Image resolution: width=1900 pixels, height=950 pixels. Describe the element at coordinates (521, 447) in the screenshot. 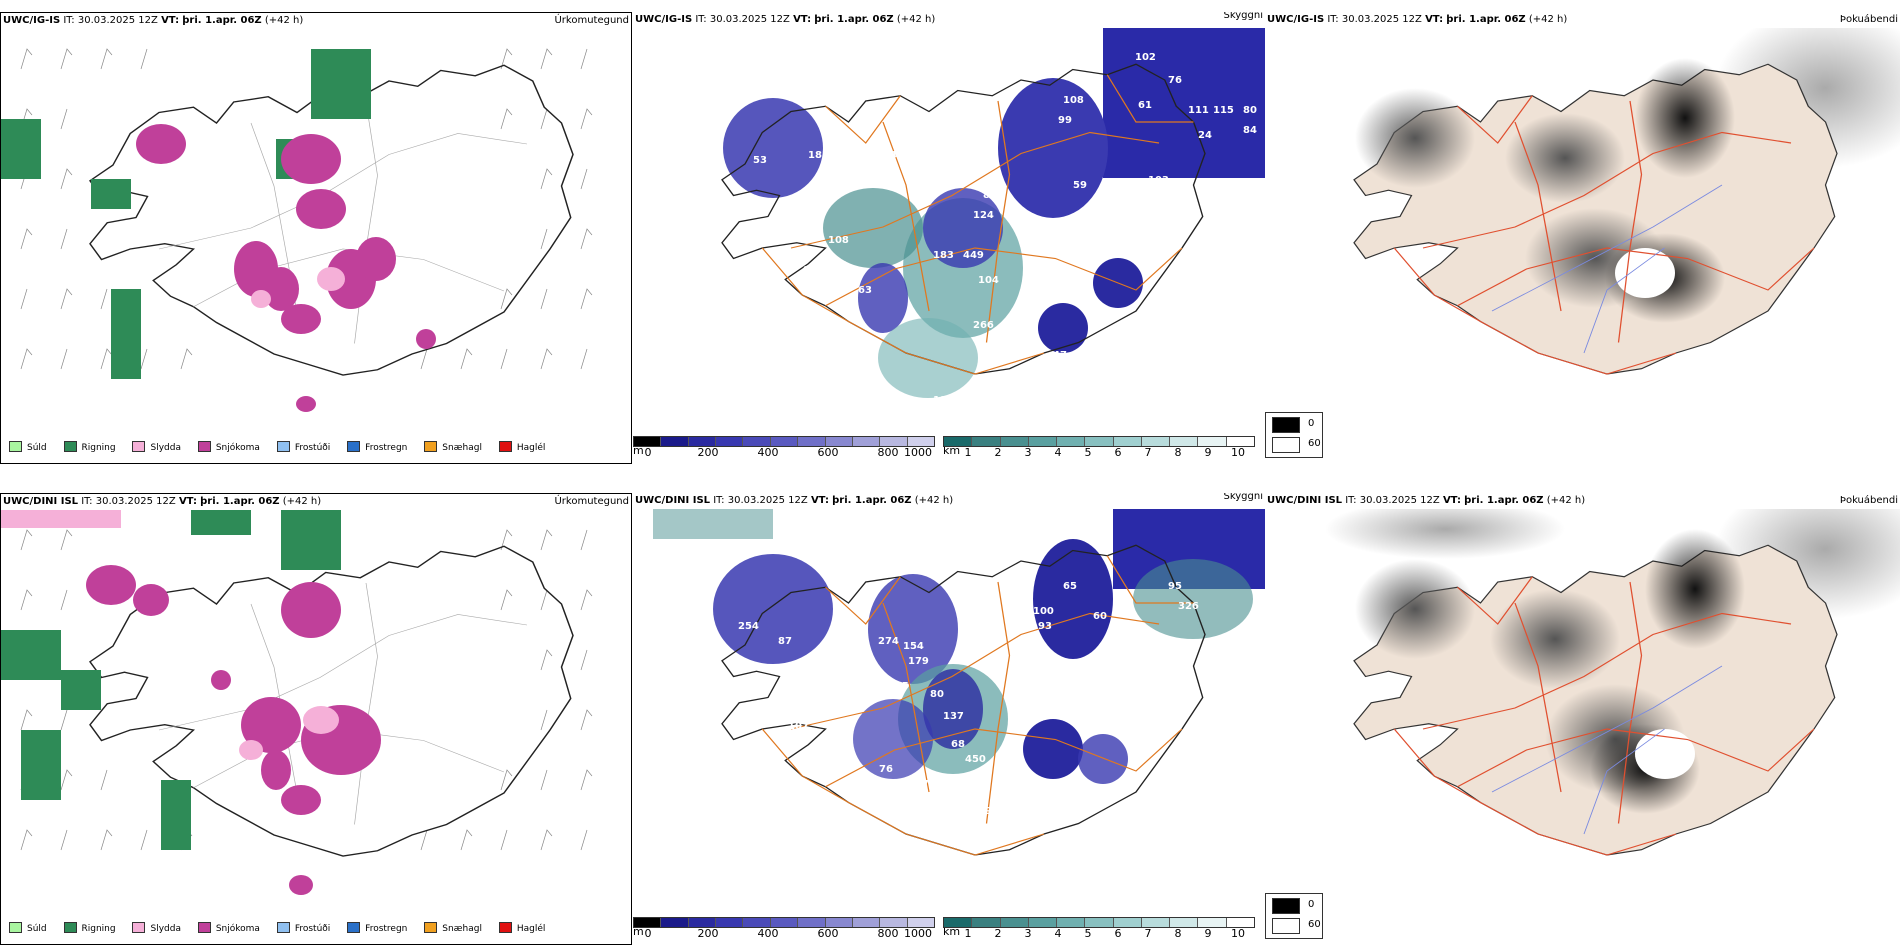

I see `legend-item: Haglél` at that location.